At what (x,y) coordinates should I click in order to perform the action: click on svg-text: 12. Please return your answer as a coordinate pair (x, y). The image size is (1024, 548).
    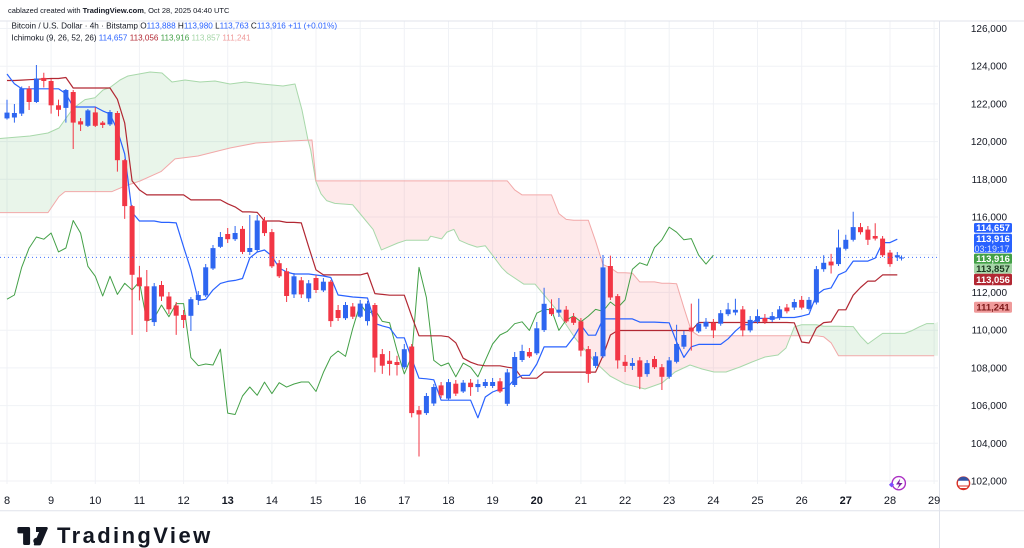
    Looking at the image, I should click on (183, 501).